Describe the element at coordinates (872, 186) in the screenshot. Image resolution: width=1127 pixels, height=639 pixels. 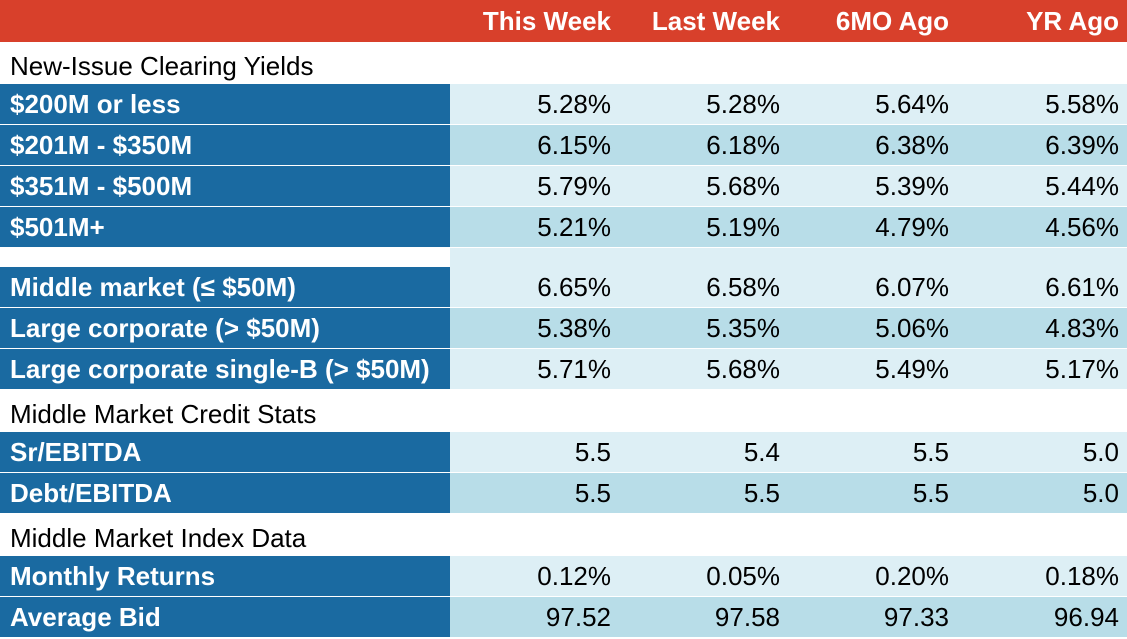
I see `cell-value: 5.39%` at that location.